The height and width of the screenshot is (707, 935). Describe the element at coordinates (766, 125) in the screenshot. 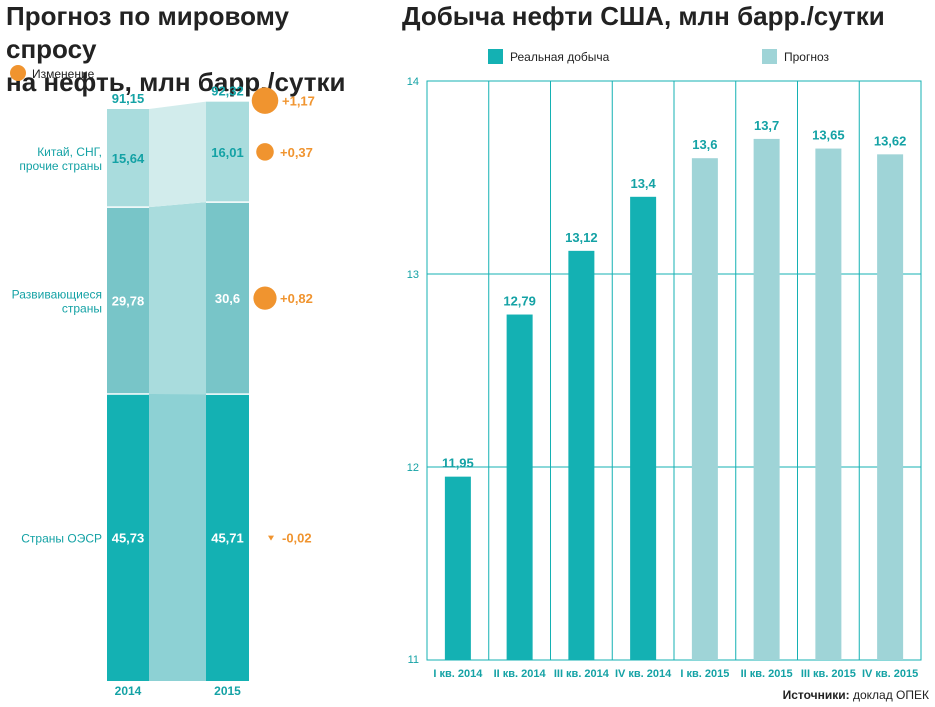

I see `bar-value-label: 13,7` at that location.